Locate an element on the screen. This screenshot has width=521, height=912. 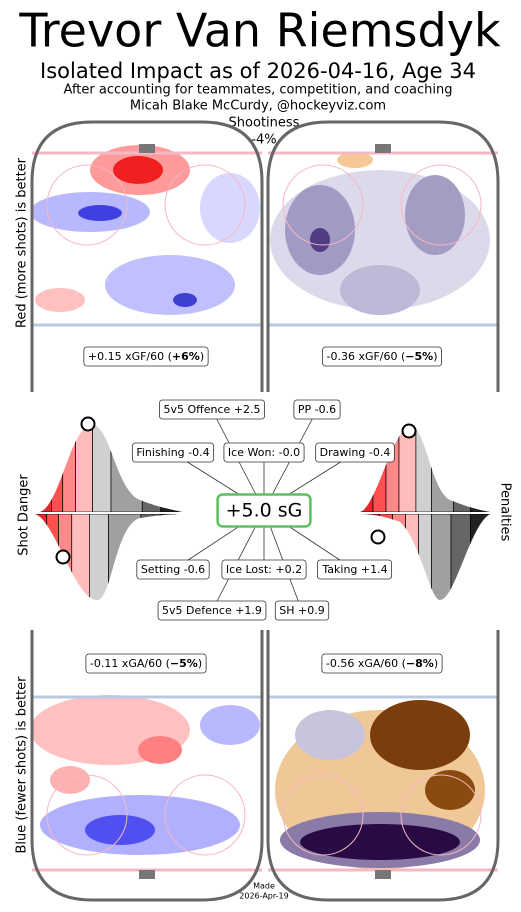
component: Ice Won: -0.0 is located at coordinates (264, 452).